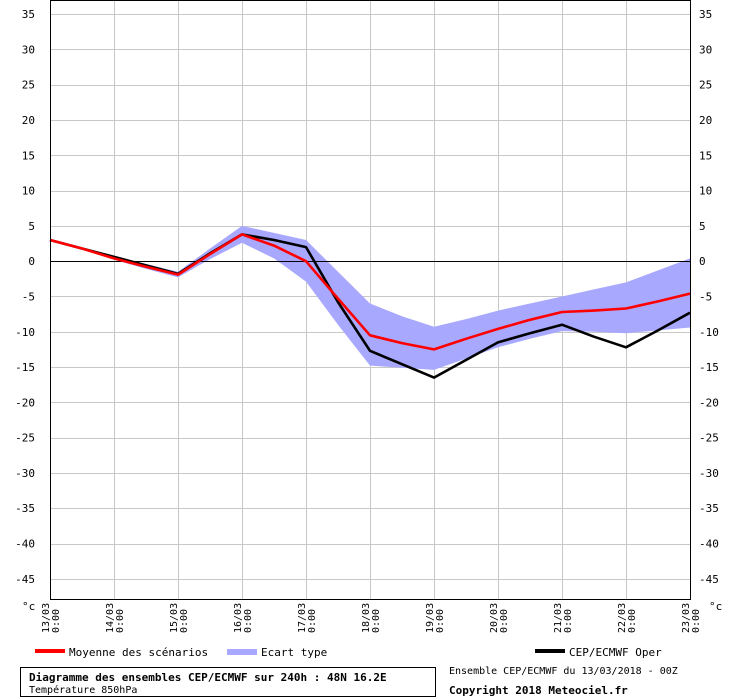  I want to click on x-tick-date: 16/03, so click(238, 618).